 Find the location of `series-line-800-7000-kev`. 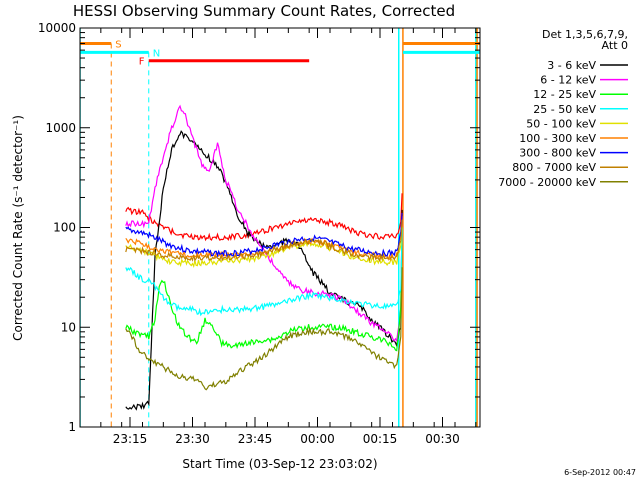

series-line-800-7000-kev is located at coordinates (264, 240).